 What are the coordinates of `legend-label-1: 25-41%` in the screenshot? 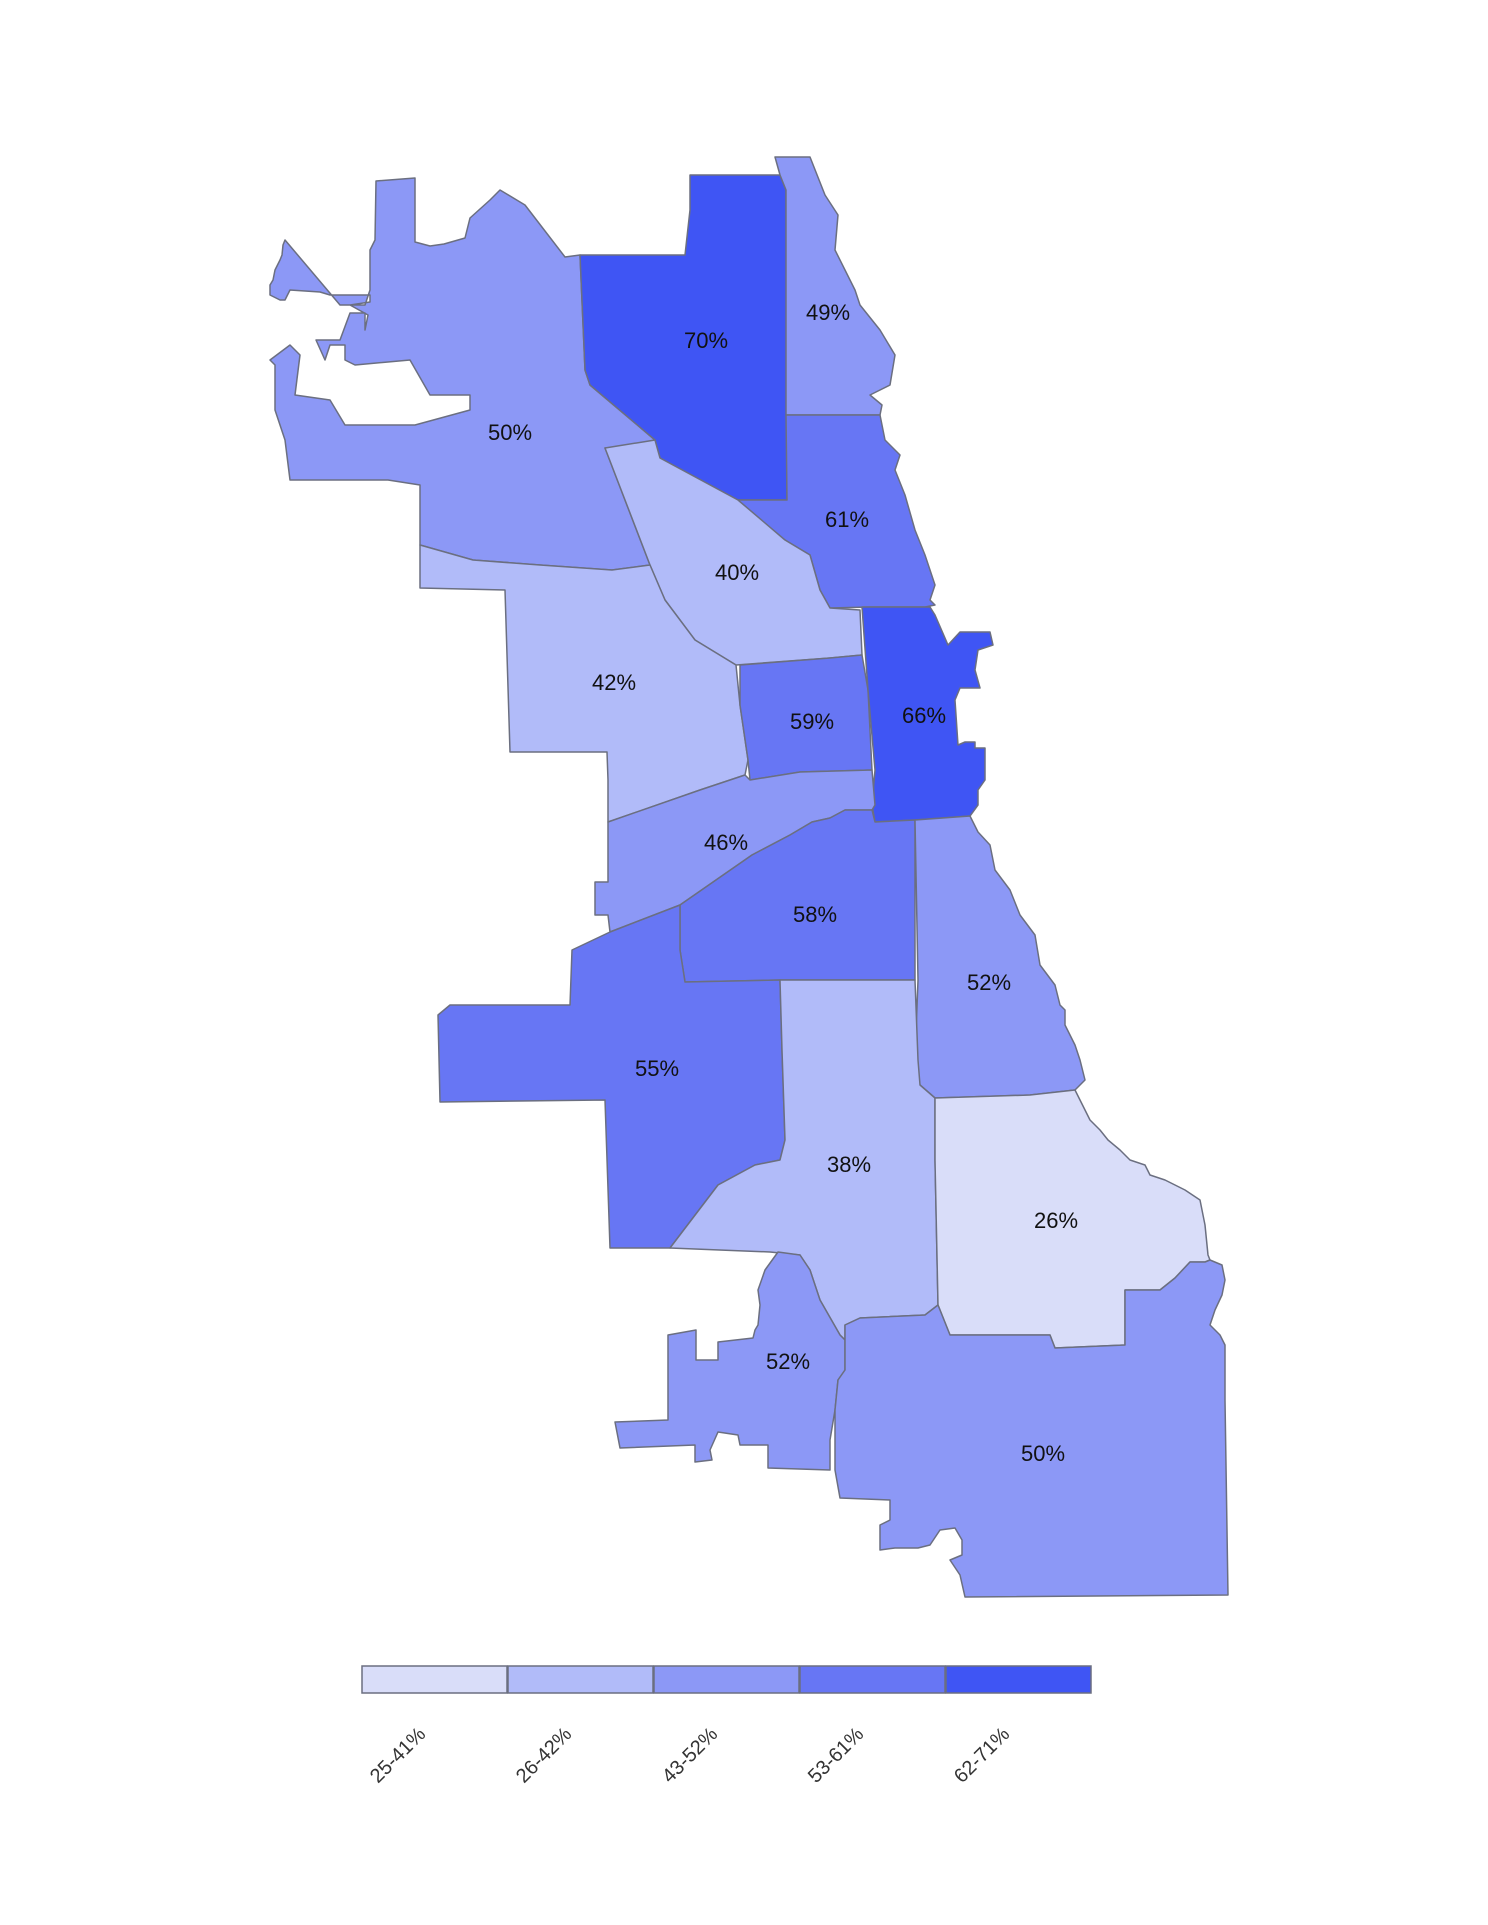 It's located at (398, 1755).